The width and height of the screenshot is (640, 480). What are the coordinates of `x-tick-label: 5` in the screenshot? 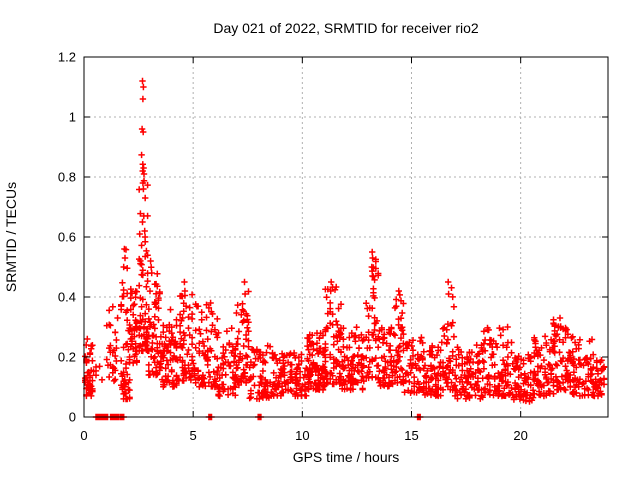 It's located at (193, 435).